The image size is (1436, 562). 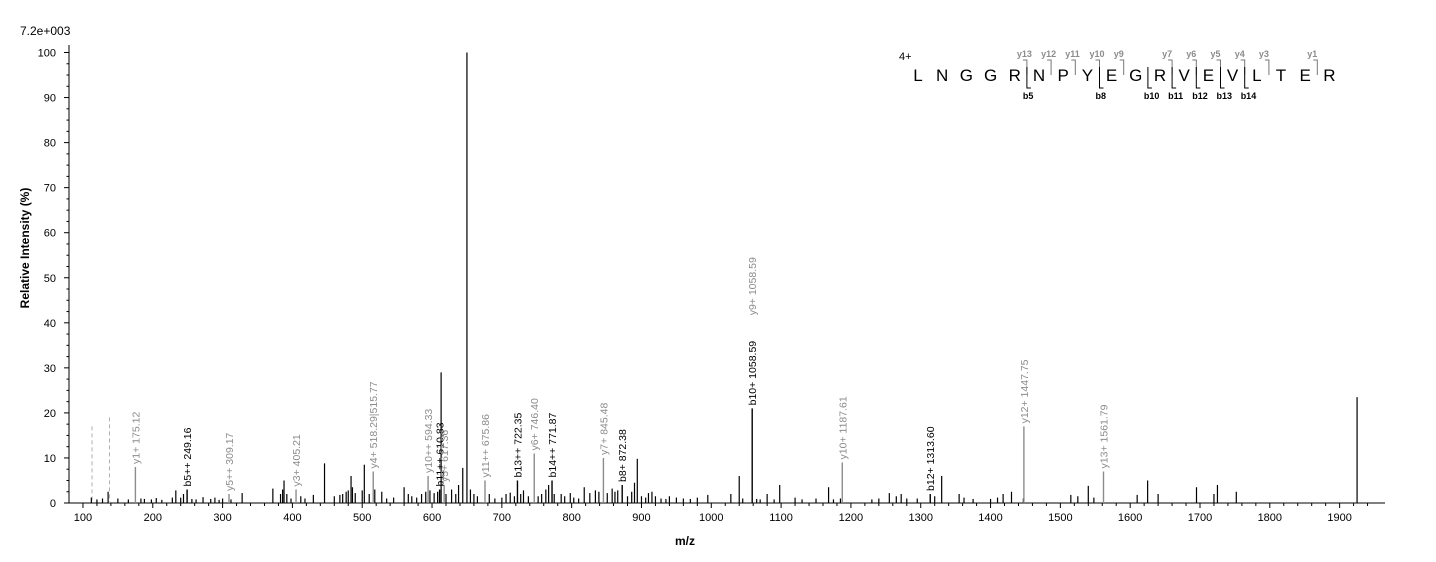 What do you see at coordinates (604, 429) in the screenshot?
I see `peak-label-y-ion: y7+ 845.48` at bounding box center [604, 429].